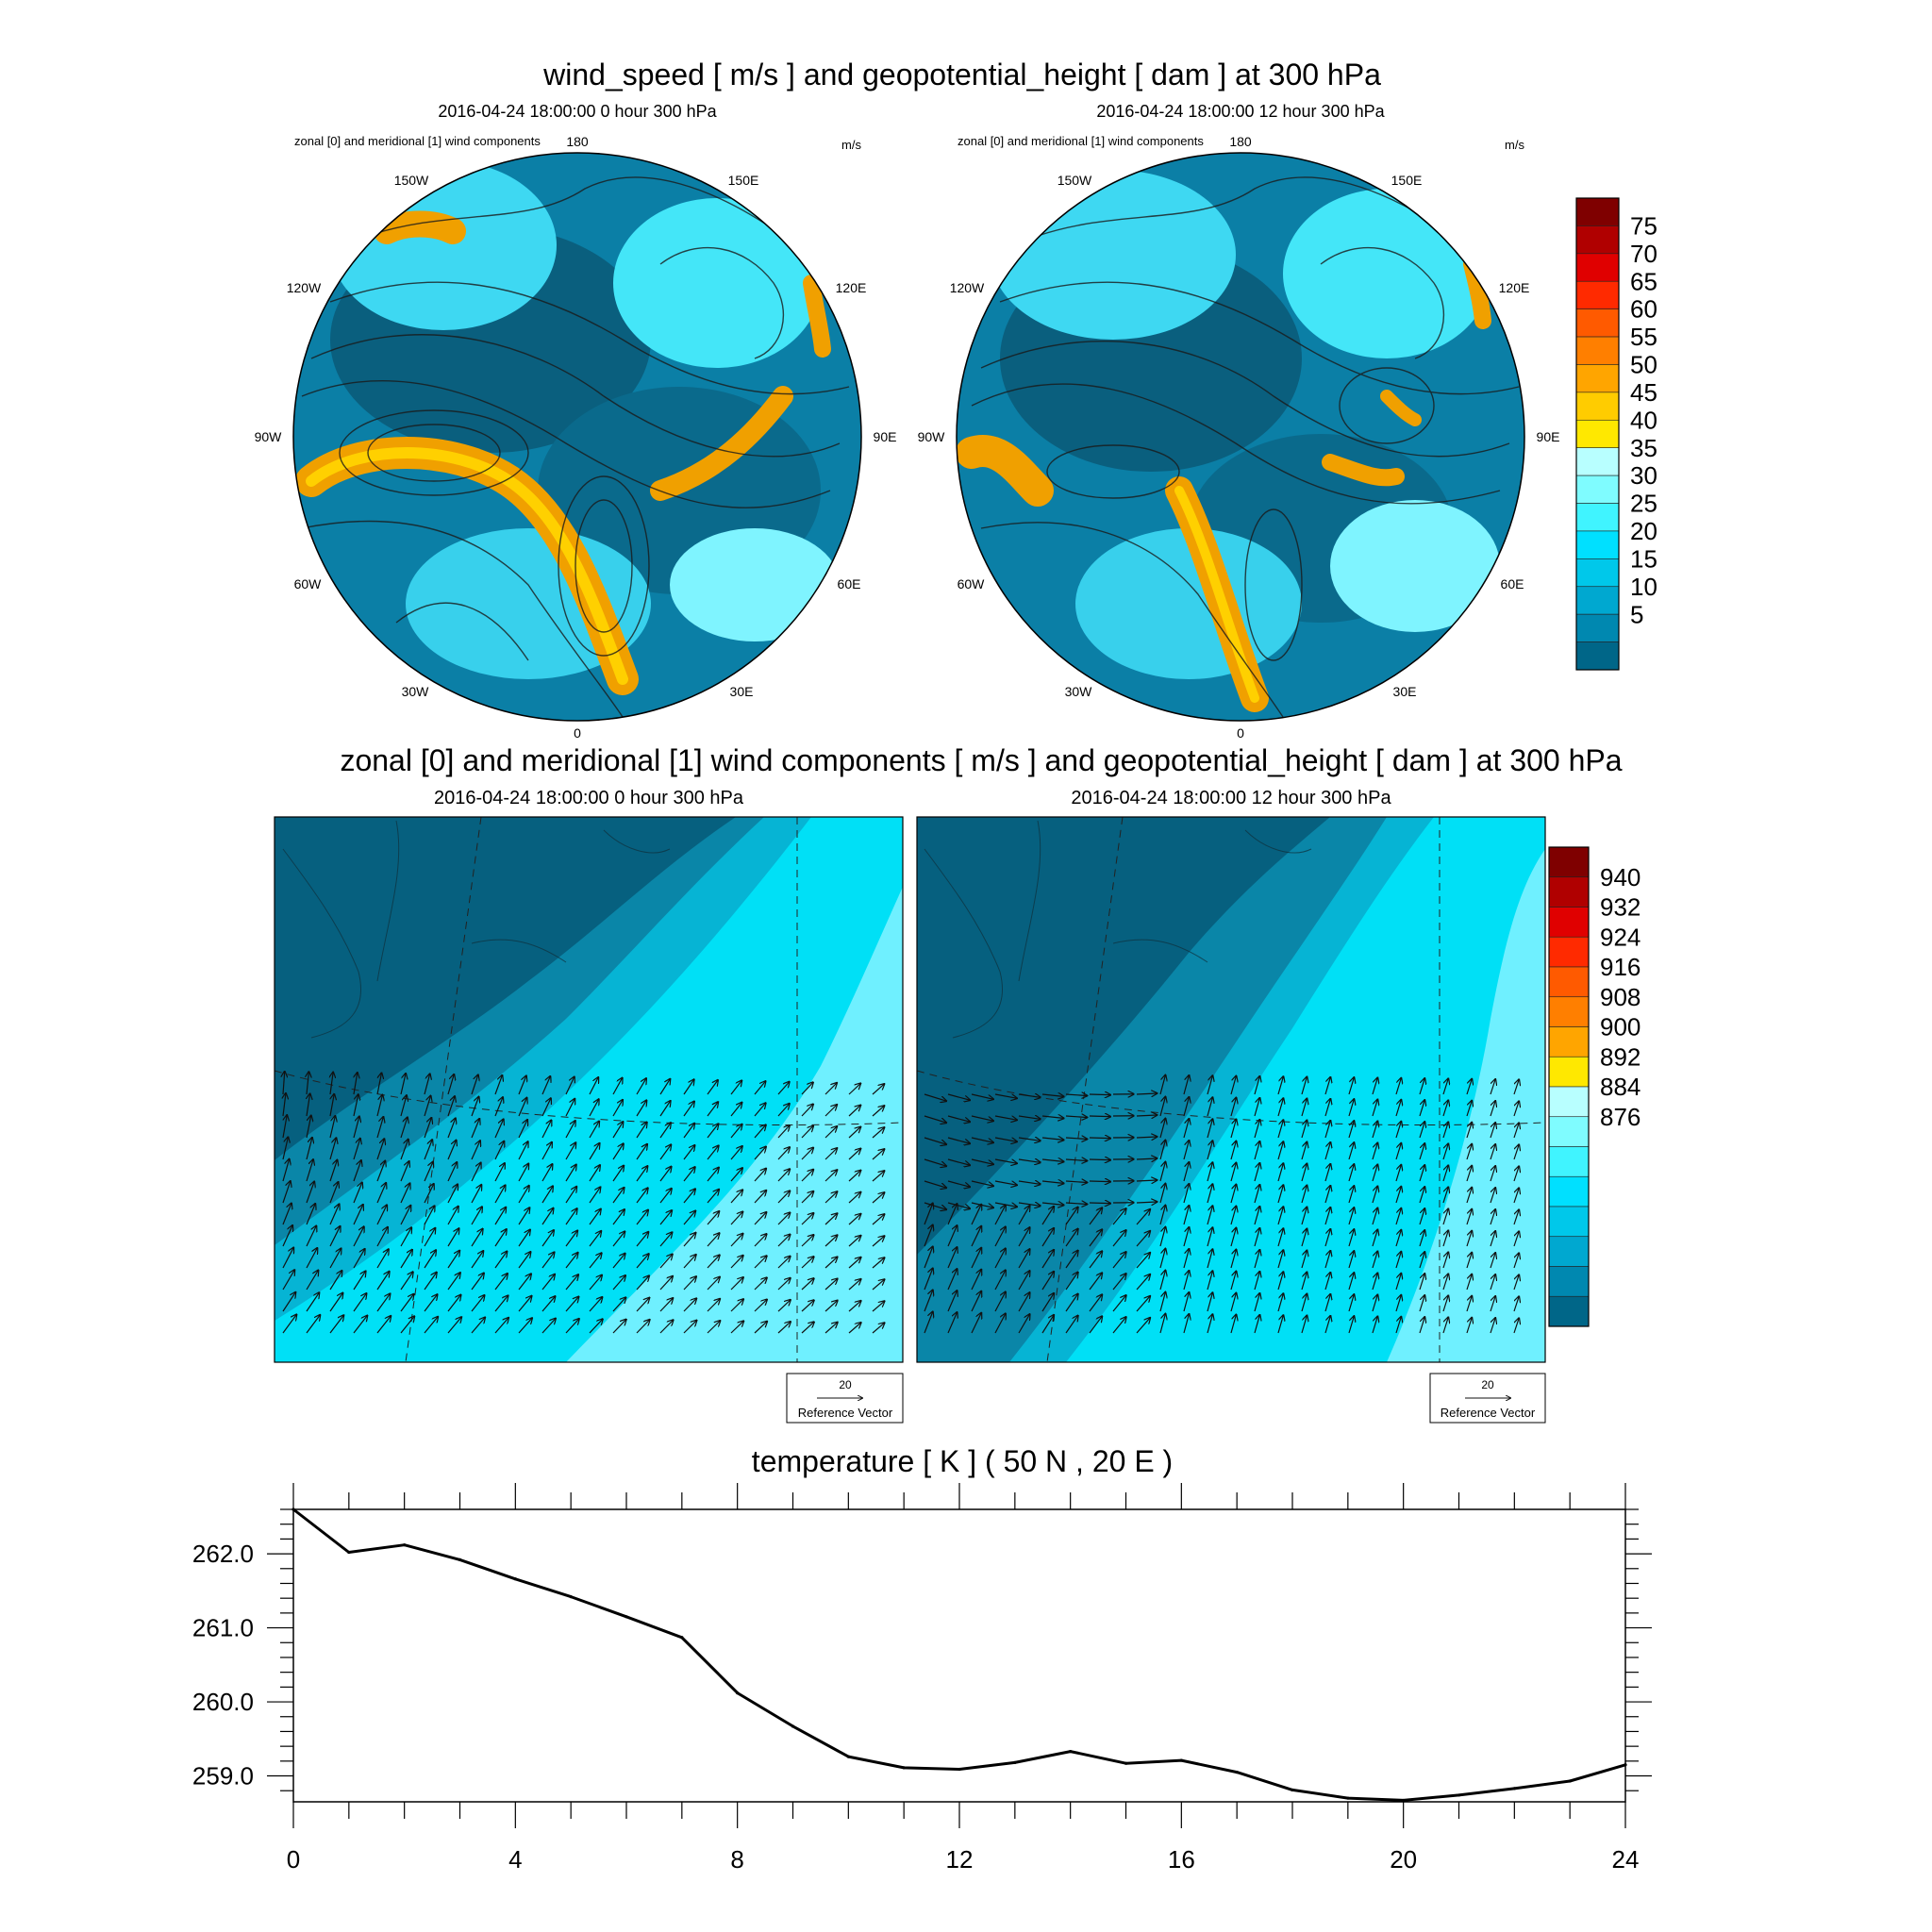  Describe the element at coordinates (1643, 281) in the screenshot. I see `wind-speed-colorbar-label: 65` at that location.